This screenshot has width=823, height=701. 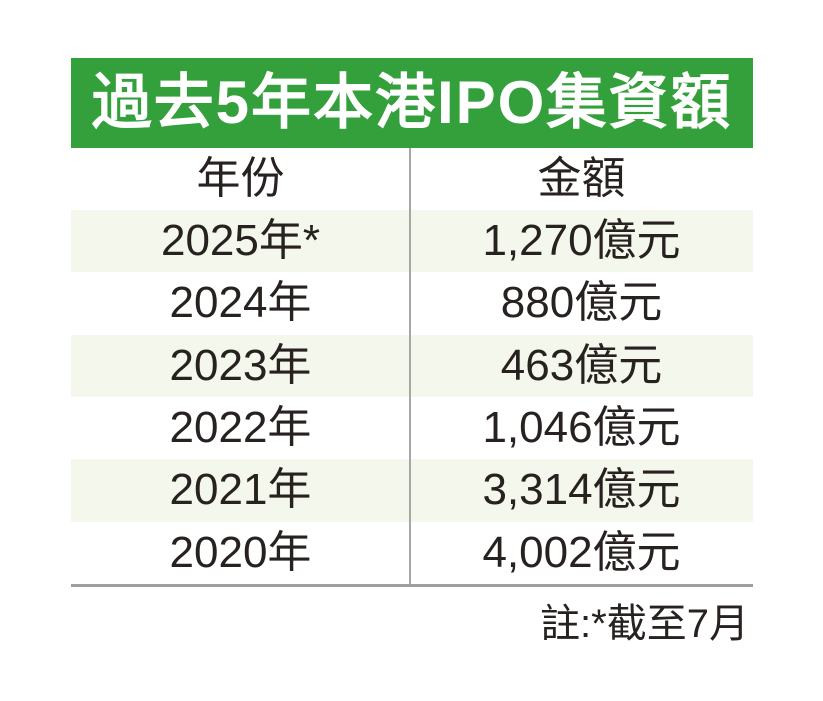 What do you see at coordinates (412, 428) in the screenshot?
I see `table-row: 2022年 1,046億元` at bounding box center [412, 428].